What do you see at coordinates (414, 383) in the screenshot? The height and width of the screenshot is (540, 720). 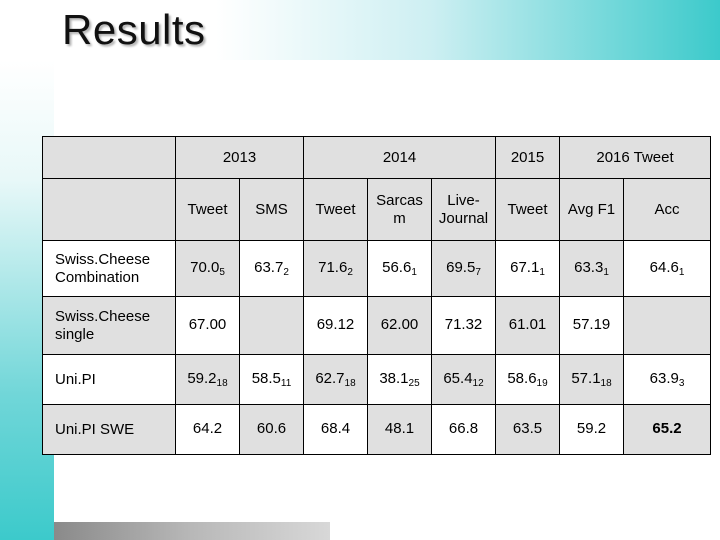 I see `cell-rank: 25` at bounding box center [414, 383].